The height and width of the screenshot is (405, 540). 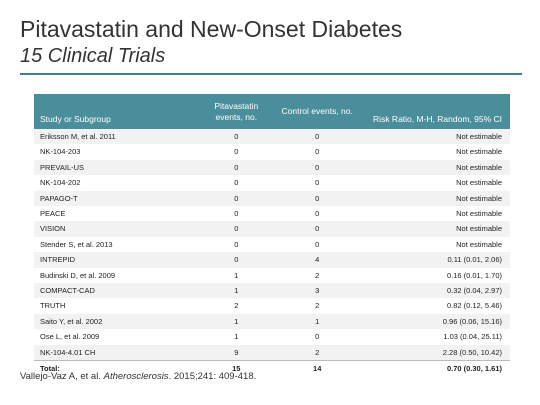 I want to click on study-name: PEACE, so click(x=115, y=214).